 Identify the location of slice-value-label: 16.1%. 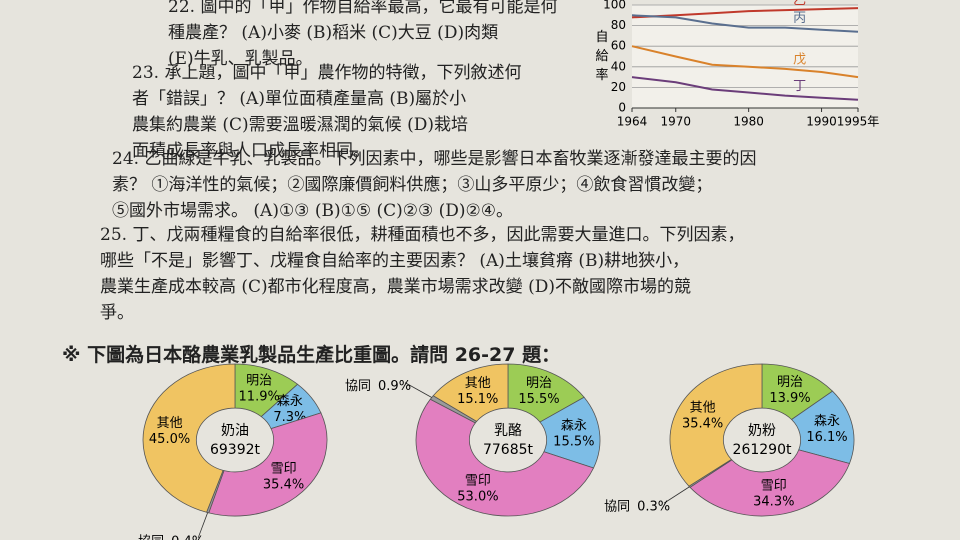
(826, 437).